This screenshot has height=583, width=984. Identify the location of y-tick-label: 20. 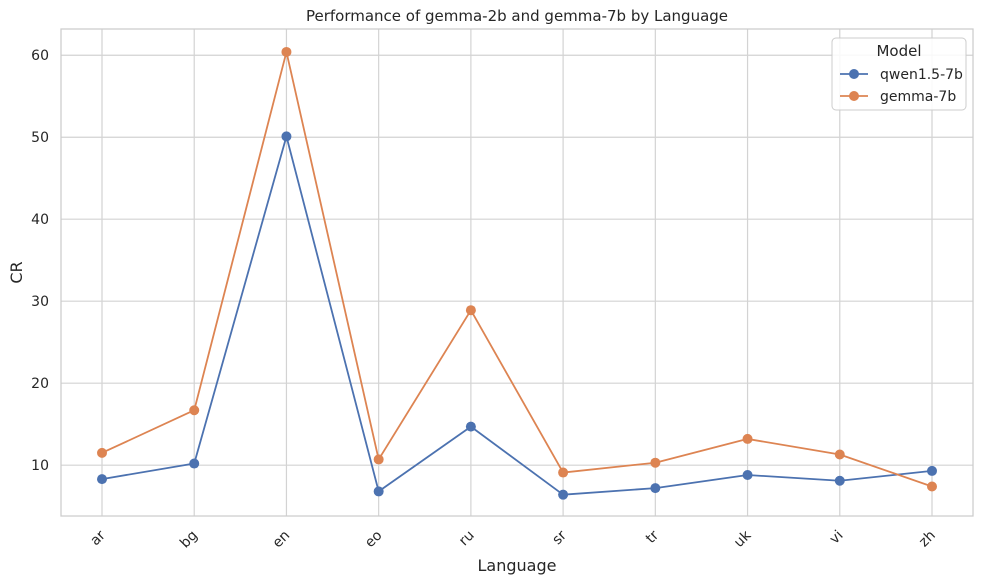
(40, 384).